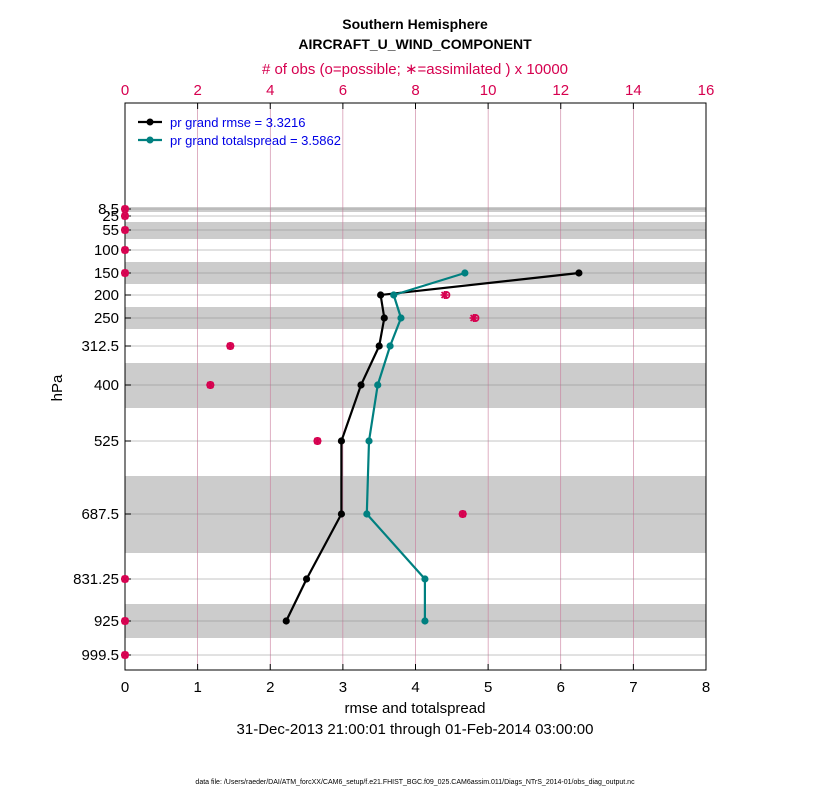  What do you see at coordinates (415, 24) in the screenshot?
I see `chart-title: Southern Hemisphere` at bounding box center [415, 24].